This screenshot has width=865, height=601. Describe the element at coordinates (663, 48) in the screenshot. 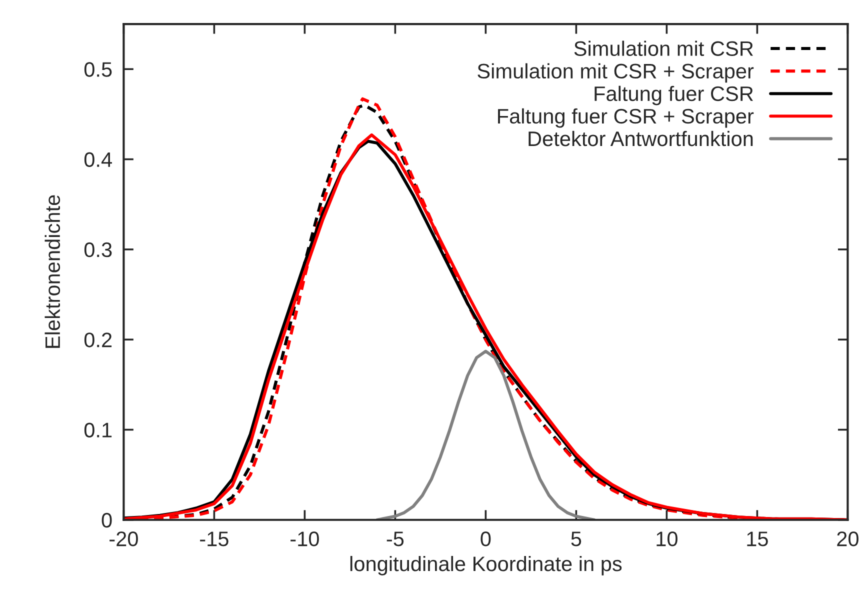

I see `legend-label: Simulation mit CSR` at that location.